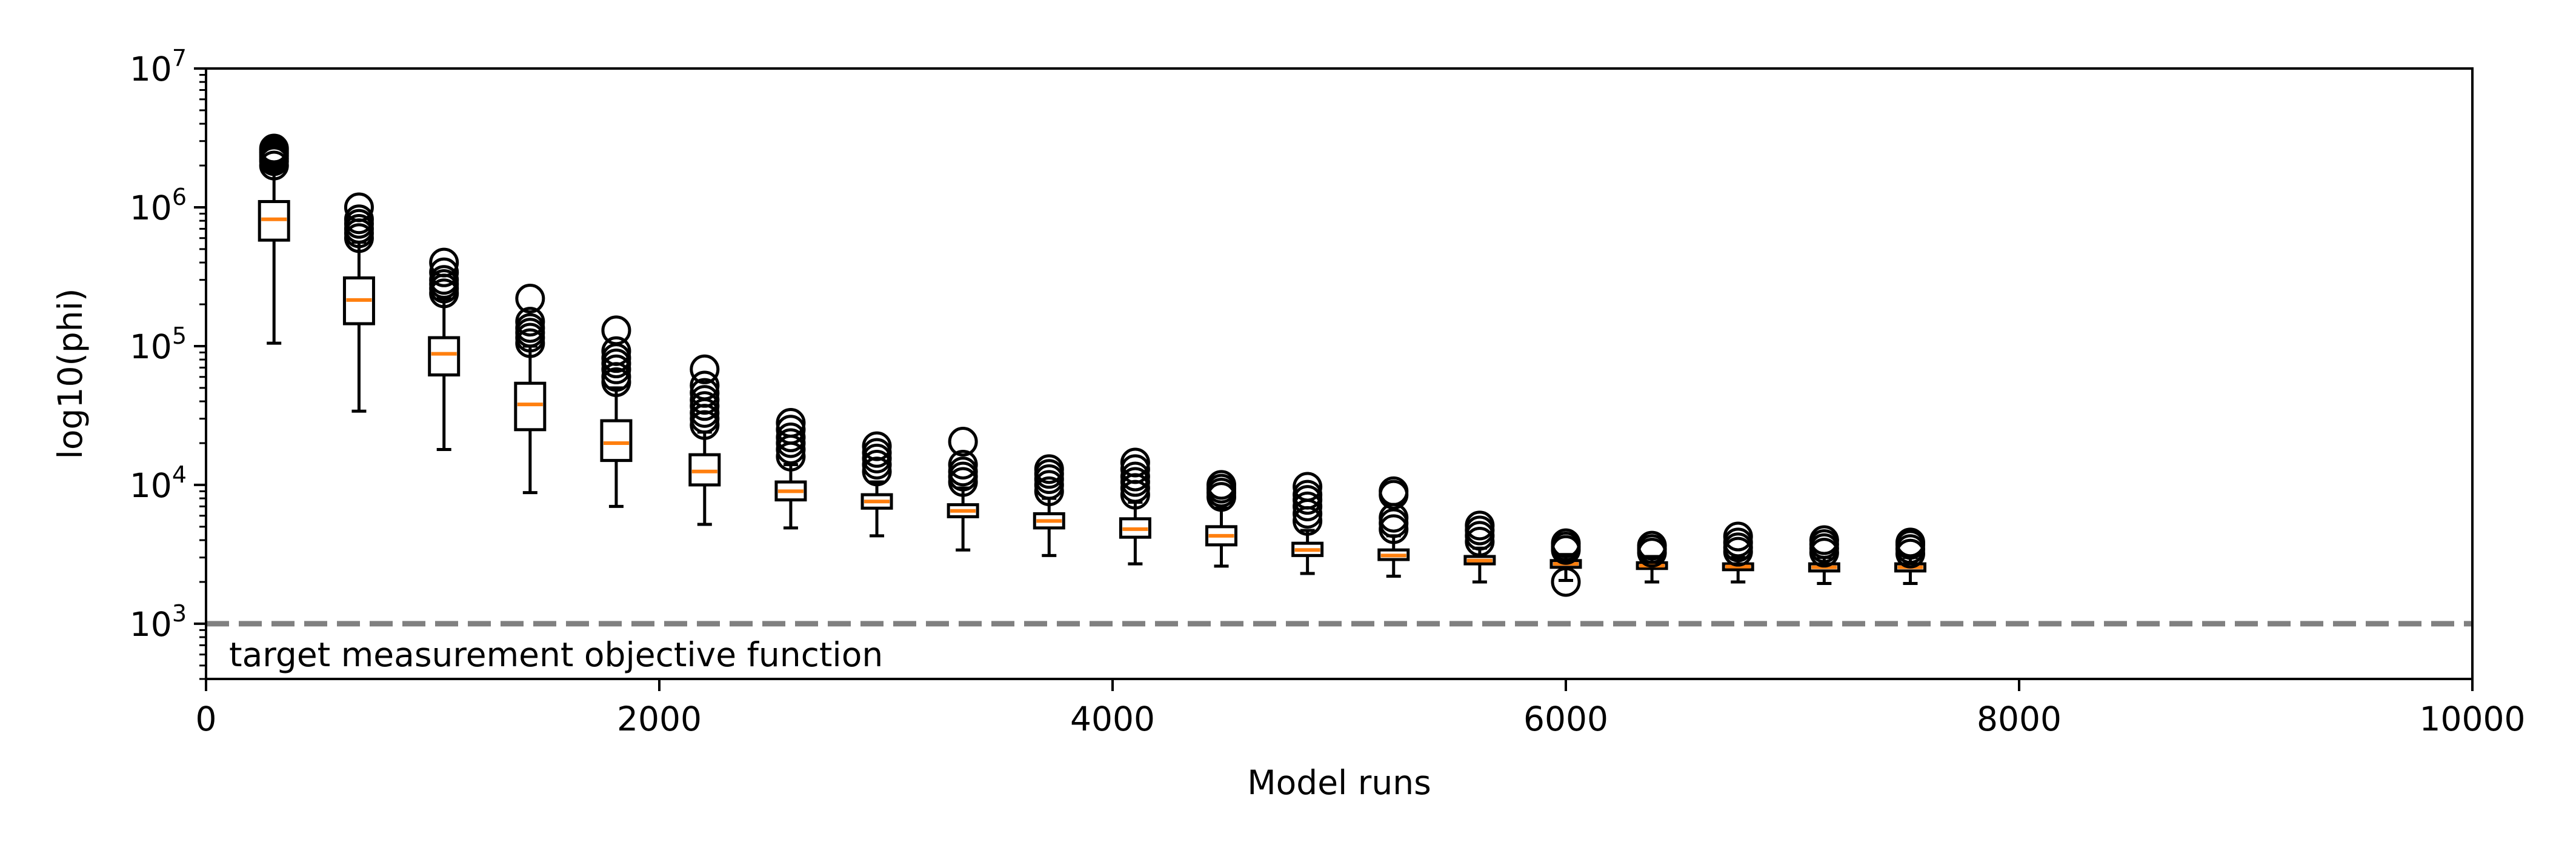  Describe the element at coordinates (1112, 719) in the screenshot. I see `x-tick-label: 4000` at that location.